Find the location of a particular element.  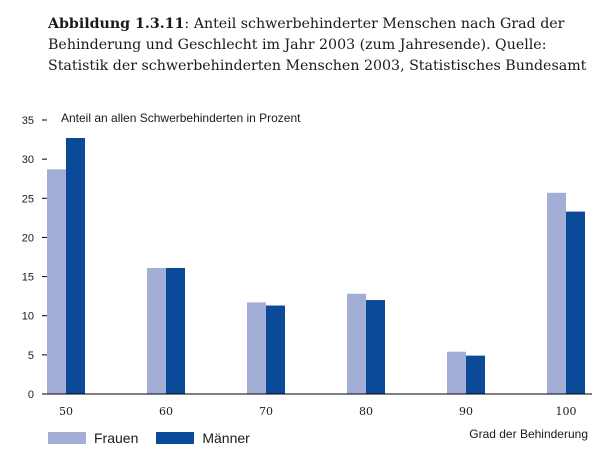

y-tick-label: 35 is located at coordinates (28, 121).